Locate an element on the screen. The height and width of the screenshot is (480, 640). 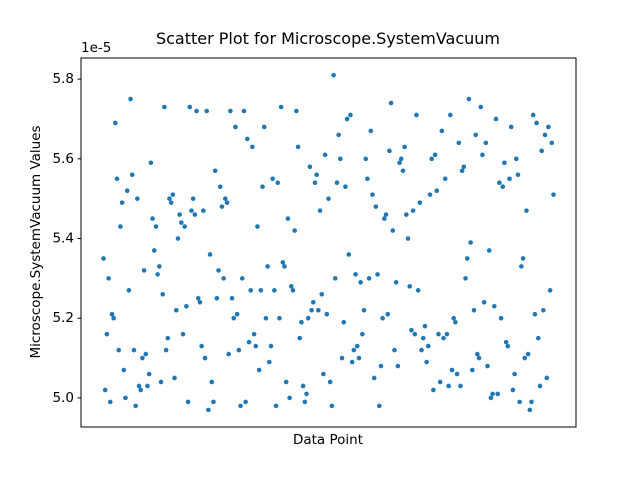
y-tick-label: 5.8 is located at coordinates (63, 79).